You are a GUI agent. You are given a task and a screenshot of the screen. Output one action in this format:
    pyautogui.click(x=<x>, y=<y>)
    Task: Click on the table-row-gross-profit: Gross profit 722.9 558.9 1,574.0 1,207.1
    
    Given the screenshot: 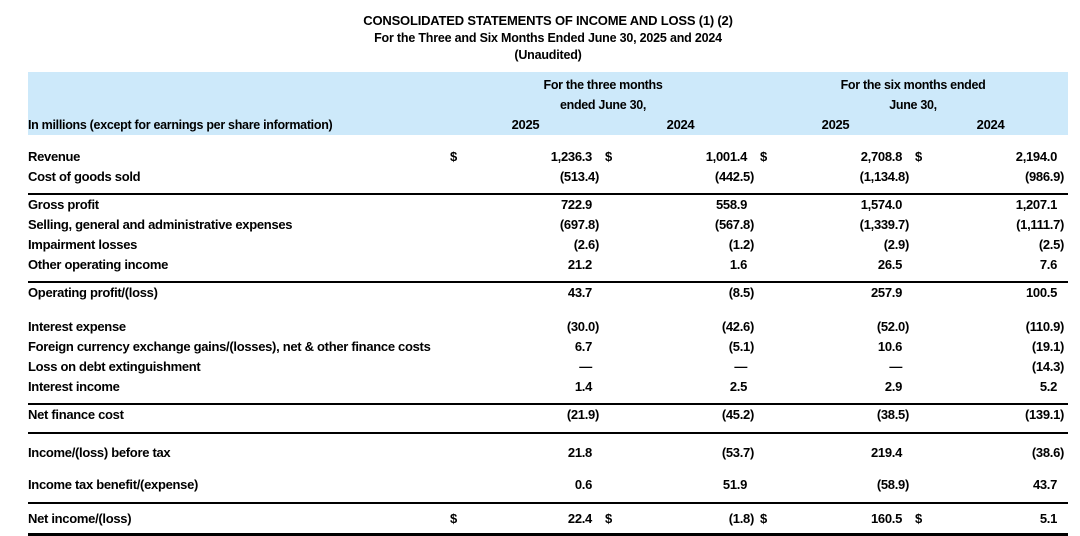 What is the action you would take?
    pyautogui.click(x=548, y=204)
    